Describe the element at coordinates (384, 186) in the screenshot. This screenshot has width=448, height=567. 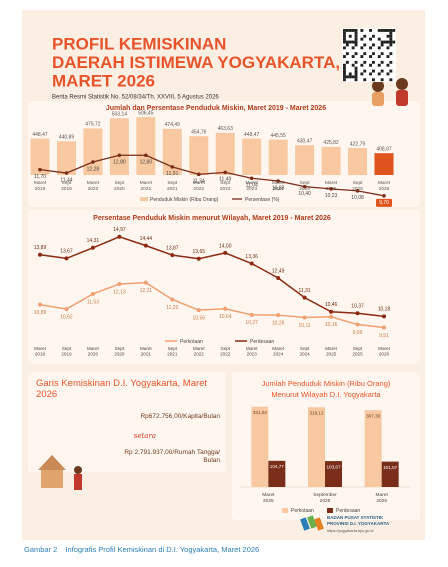
I see `x-tick-label: Maret 2026` at that location.